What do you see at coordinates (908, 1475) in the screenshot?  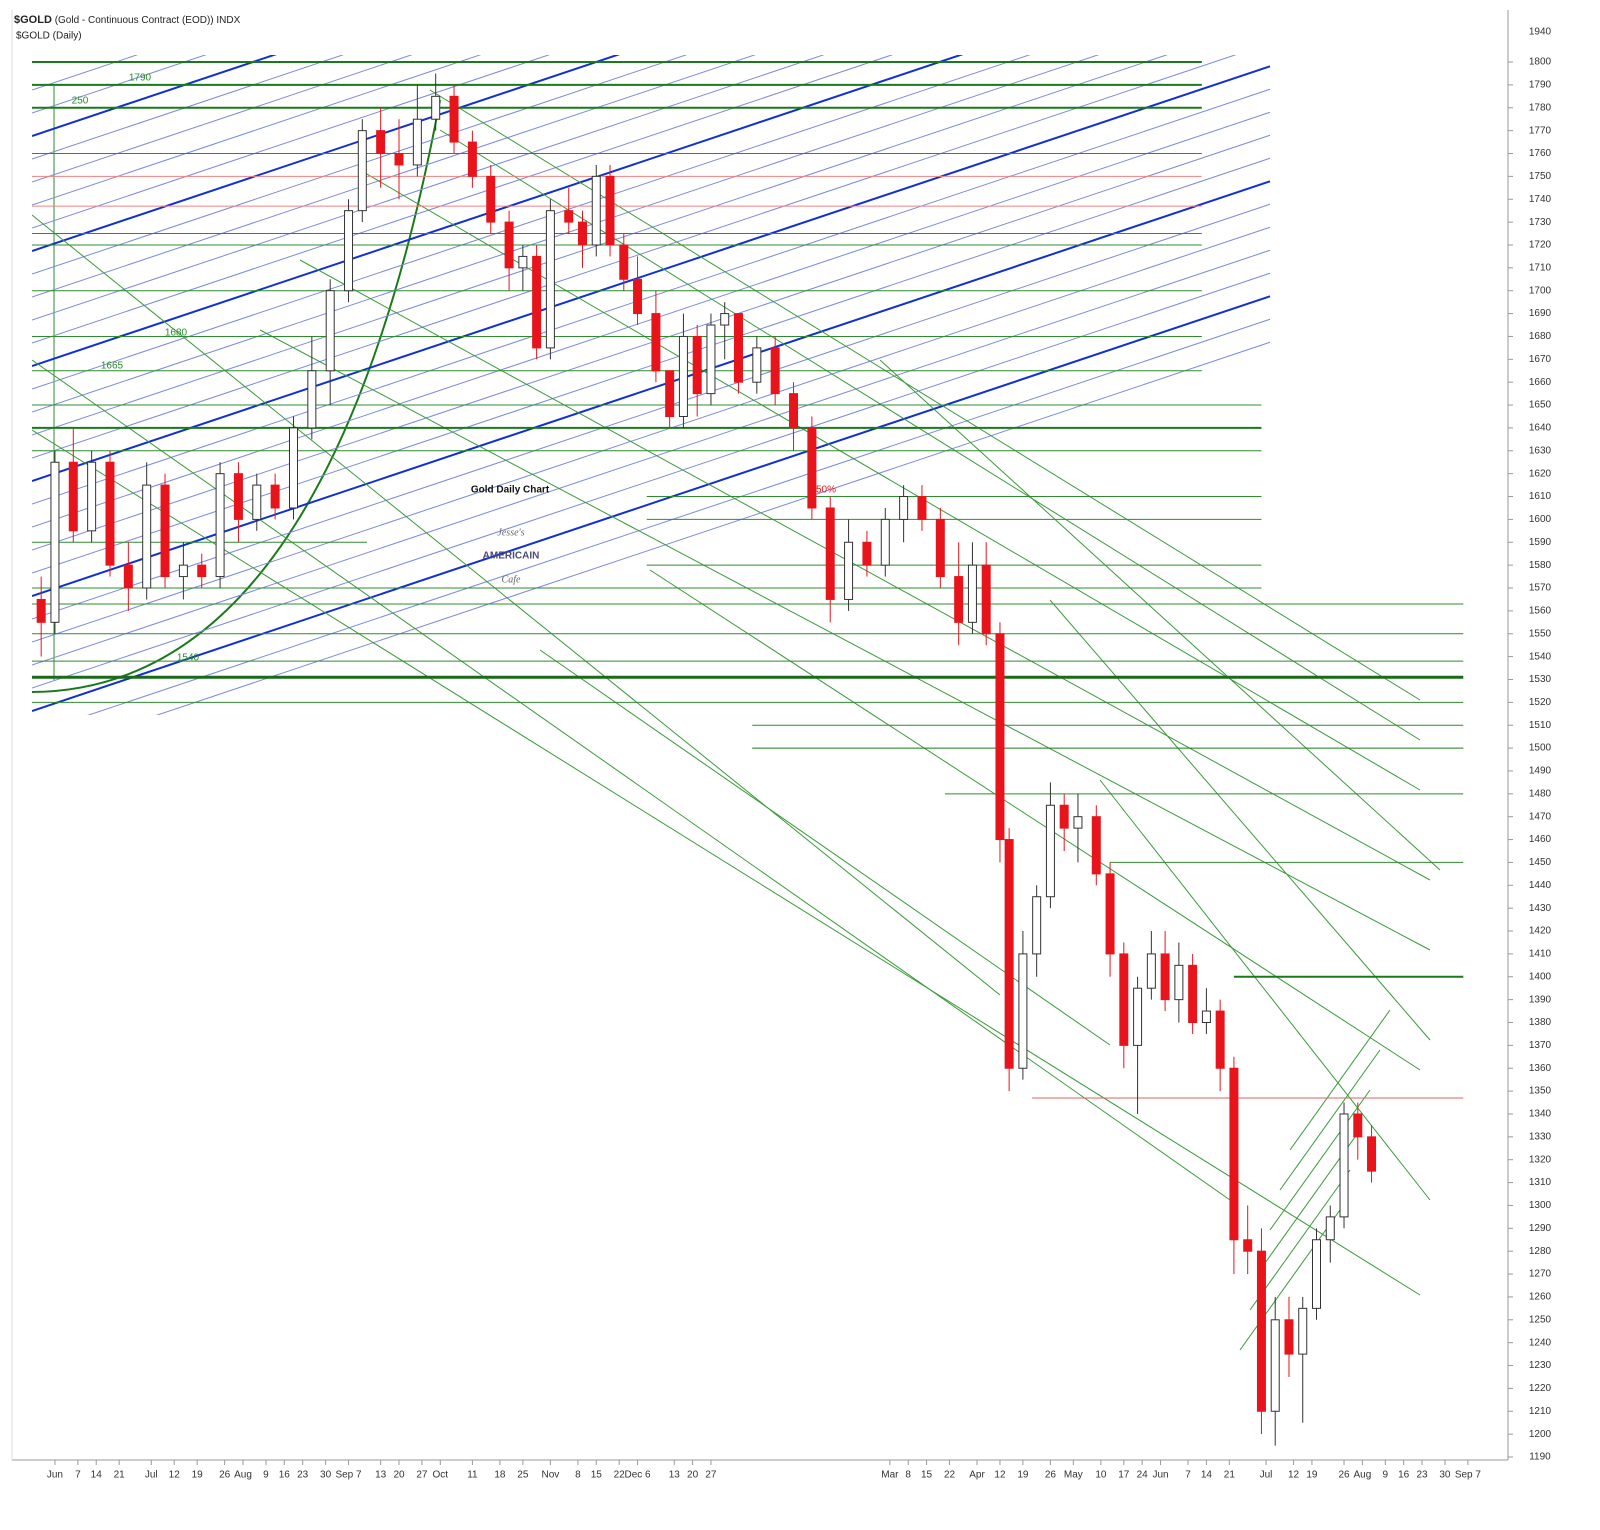 I see `x-tick-label: 8` at bounding box center [908, 1475].